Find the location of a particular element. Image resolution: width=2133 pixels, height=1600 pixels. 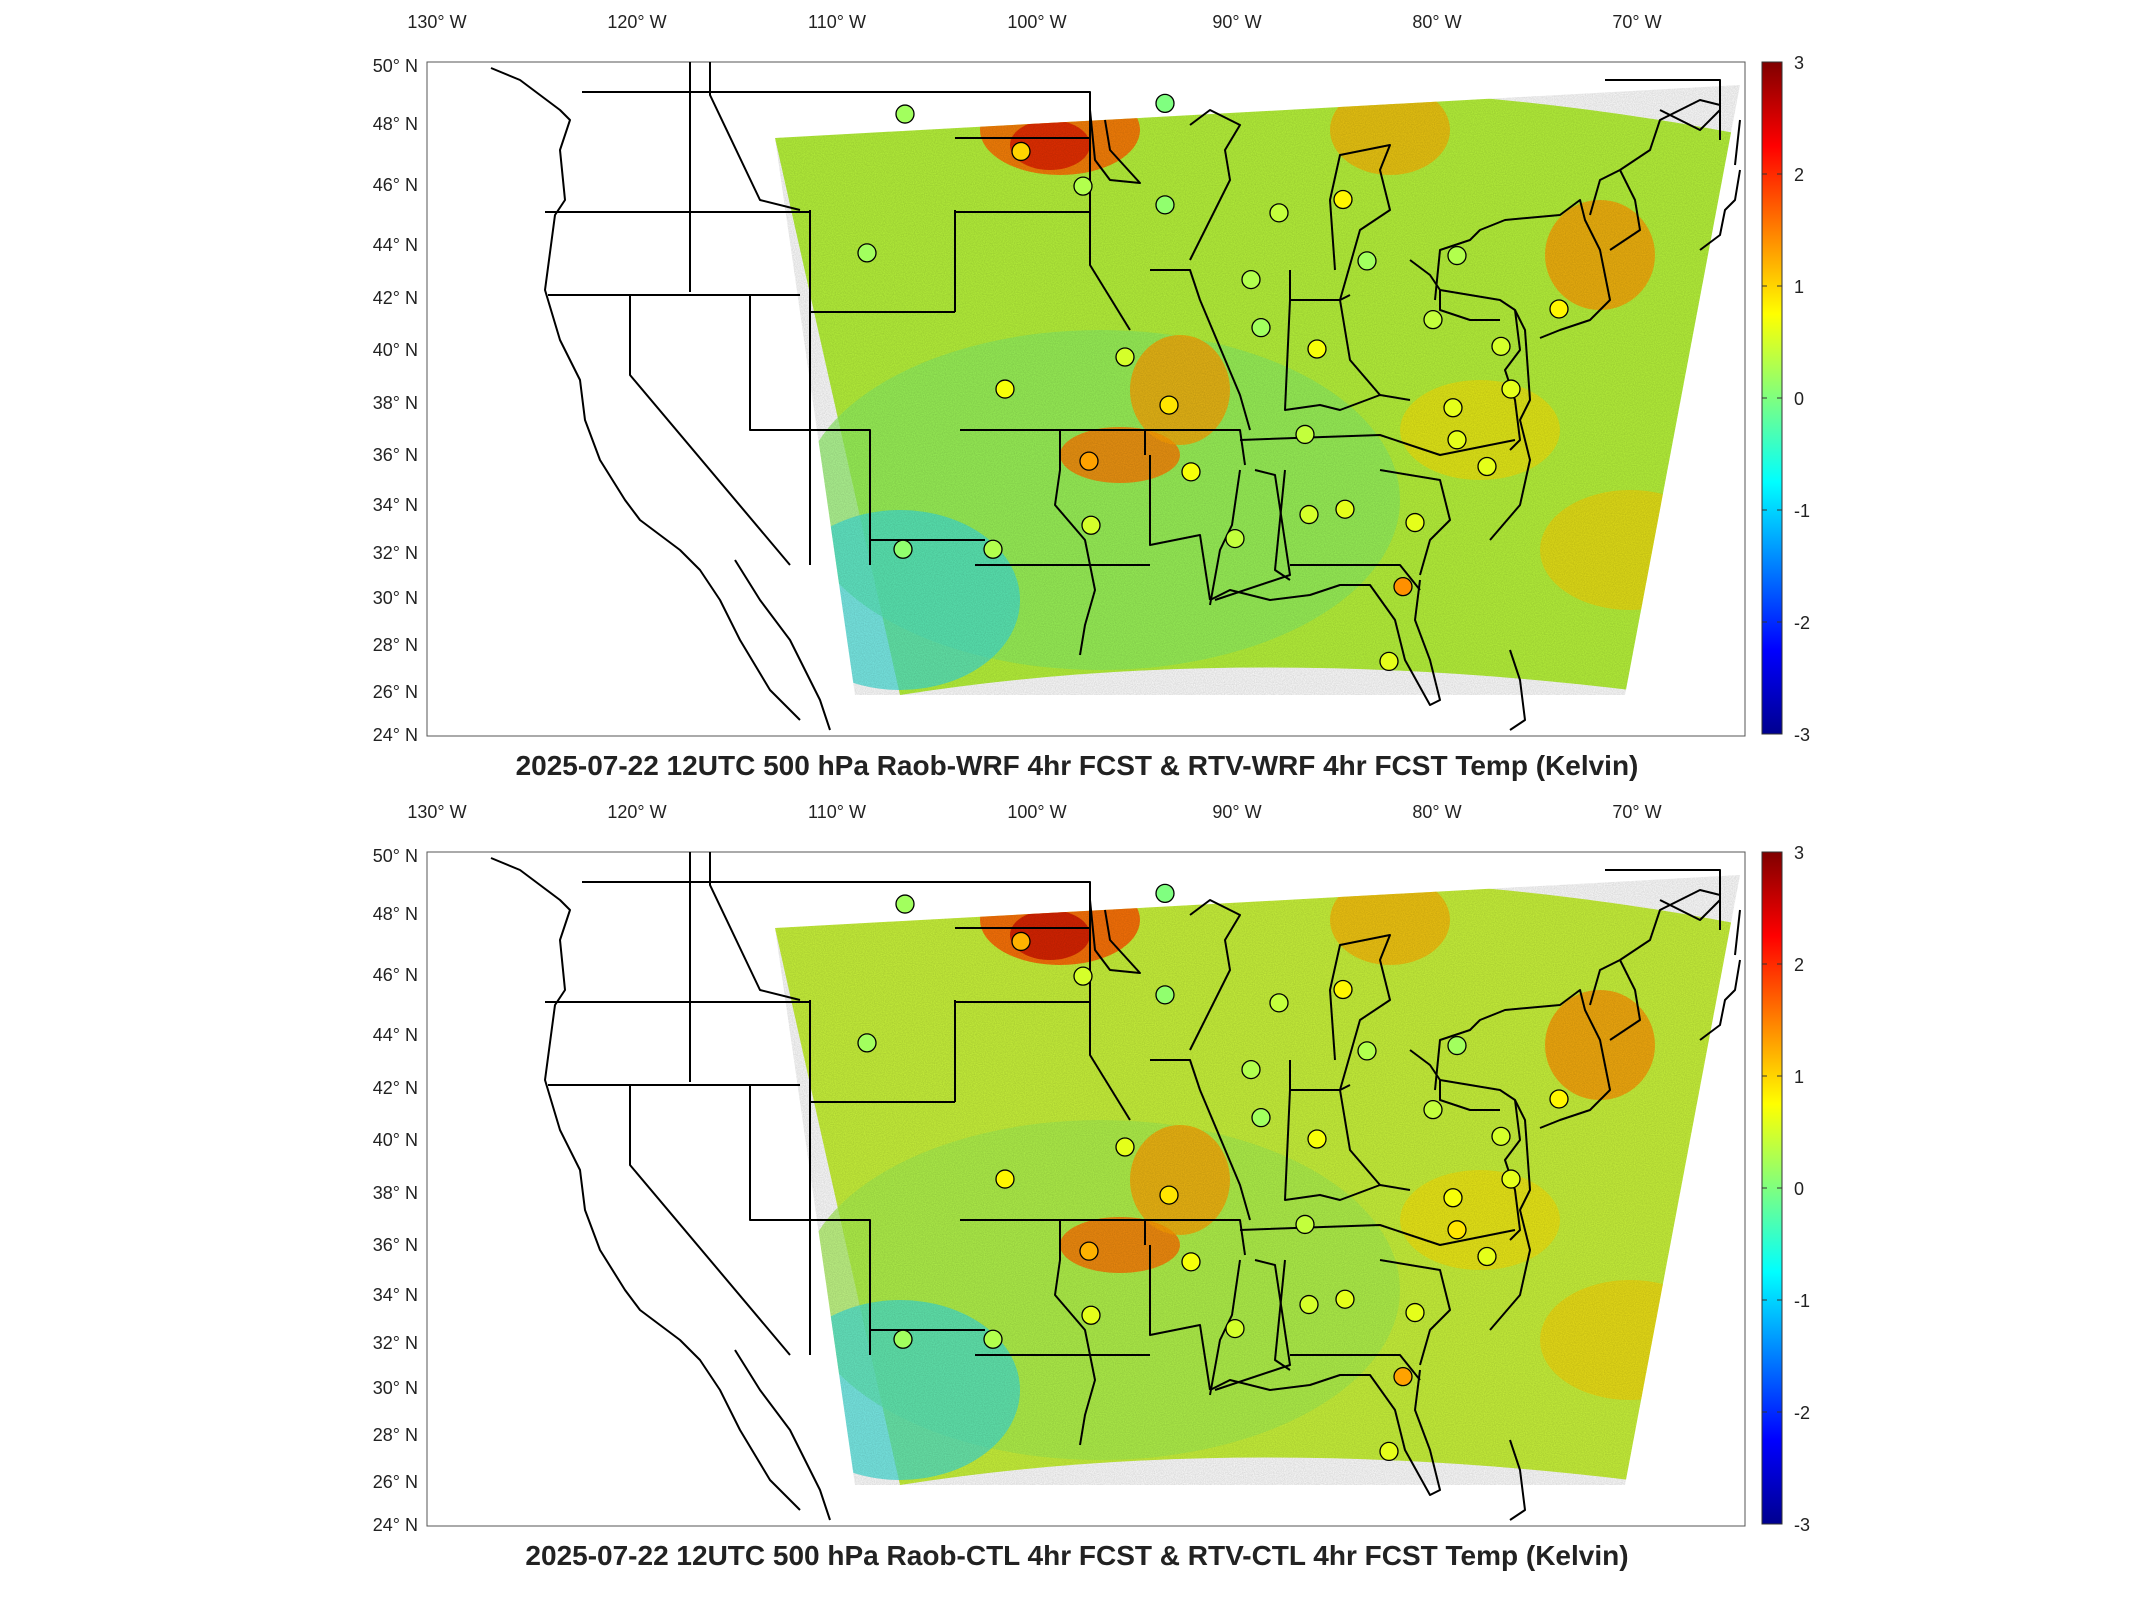

latitude-label: 34° N is located at coordinates (395, 505).